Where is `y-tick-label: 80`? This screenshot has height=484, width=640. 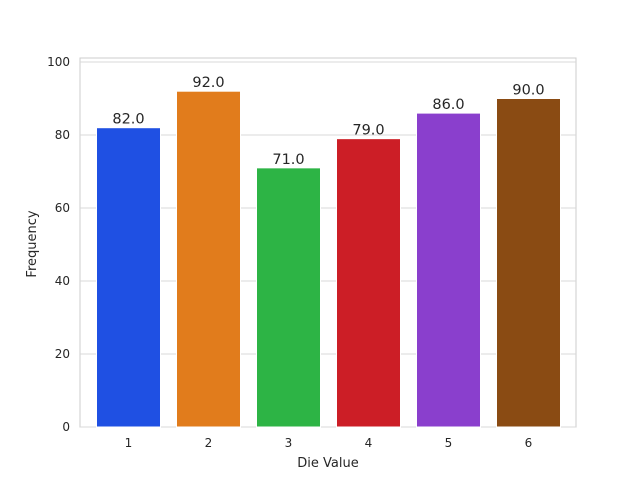
y-tick-label: 80 is located at coordinates (62, 135).